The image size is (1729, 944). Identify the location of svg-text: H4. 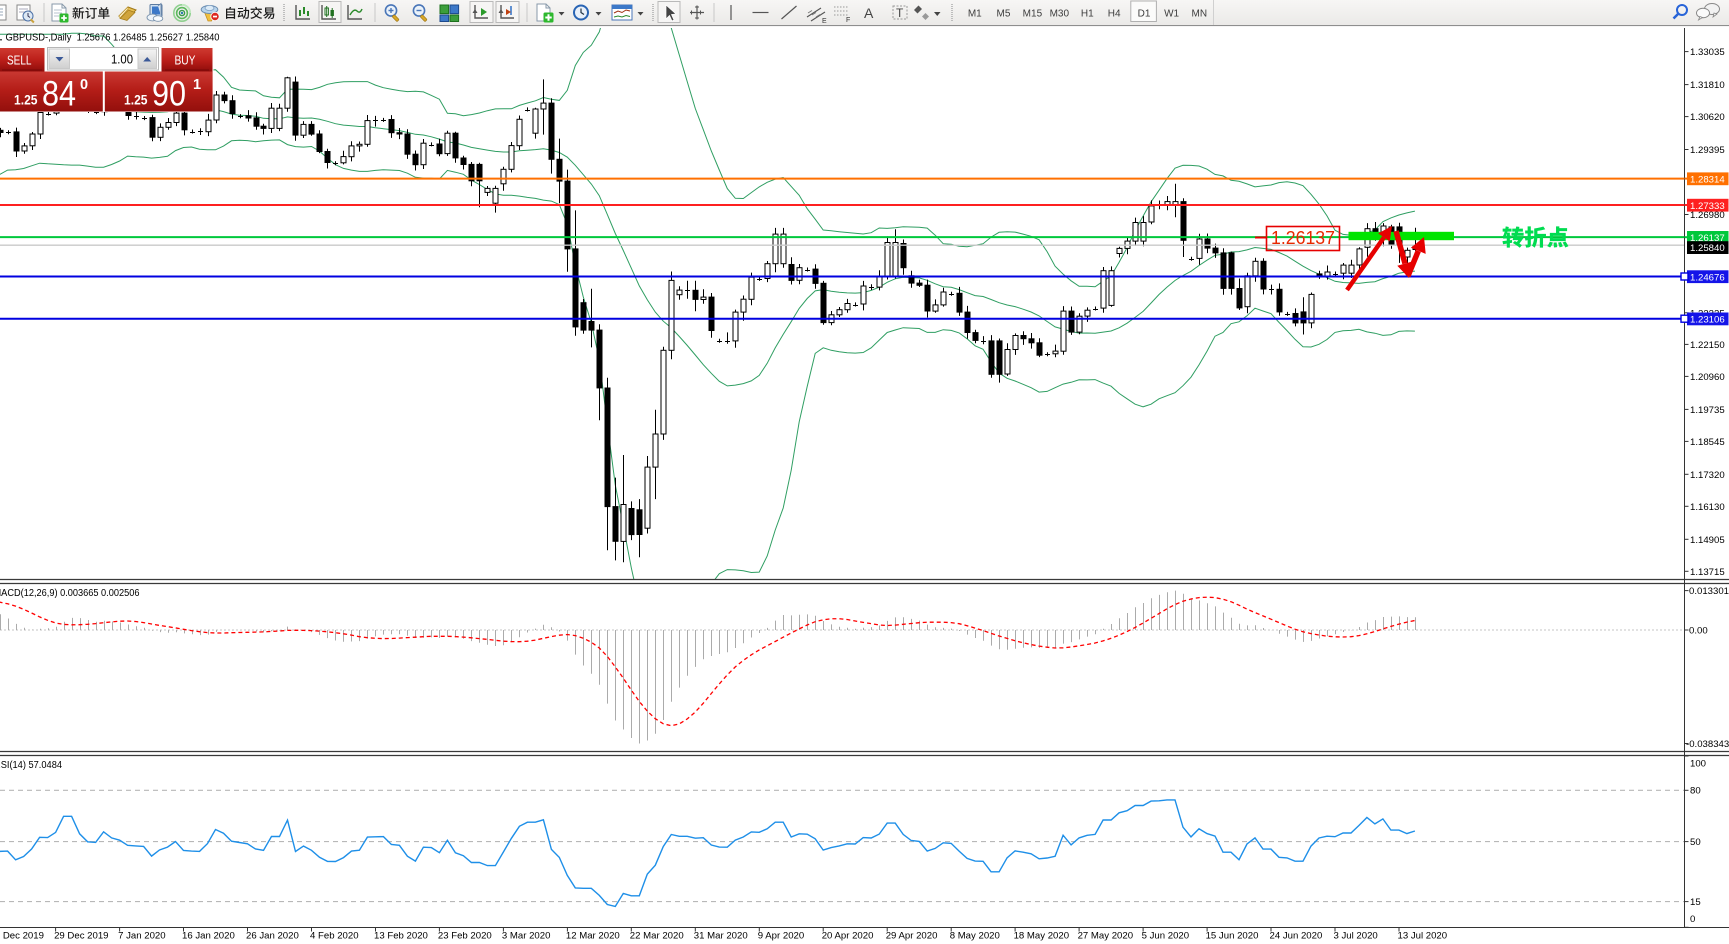
(1114, 14).